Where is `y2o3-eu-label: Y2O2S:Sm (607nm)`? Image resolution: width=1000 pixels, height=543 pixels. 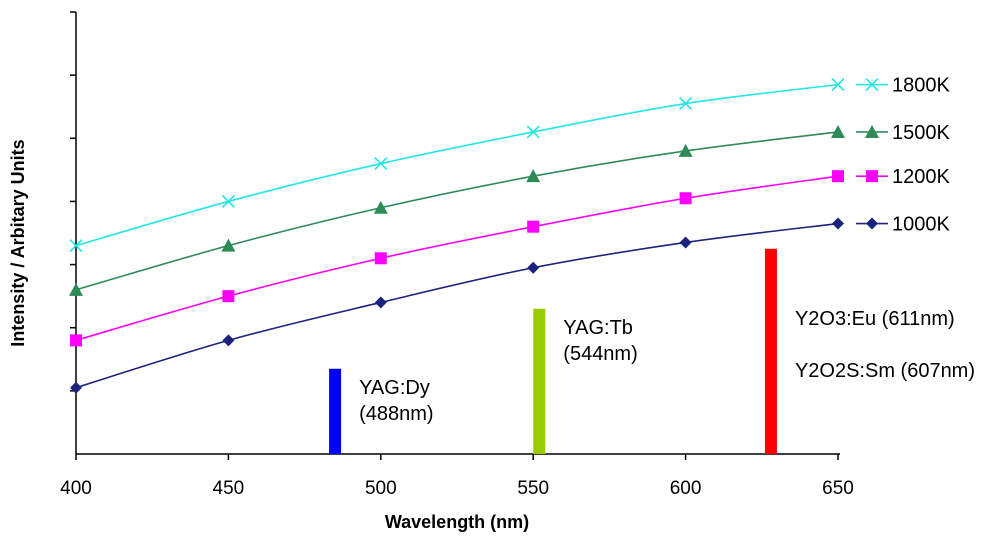
y2o3-eu-label: Y2O2S:Sm (607nm) is located at coordinates (885, 371).